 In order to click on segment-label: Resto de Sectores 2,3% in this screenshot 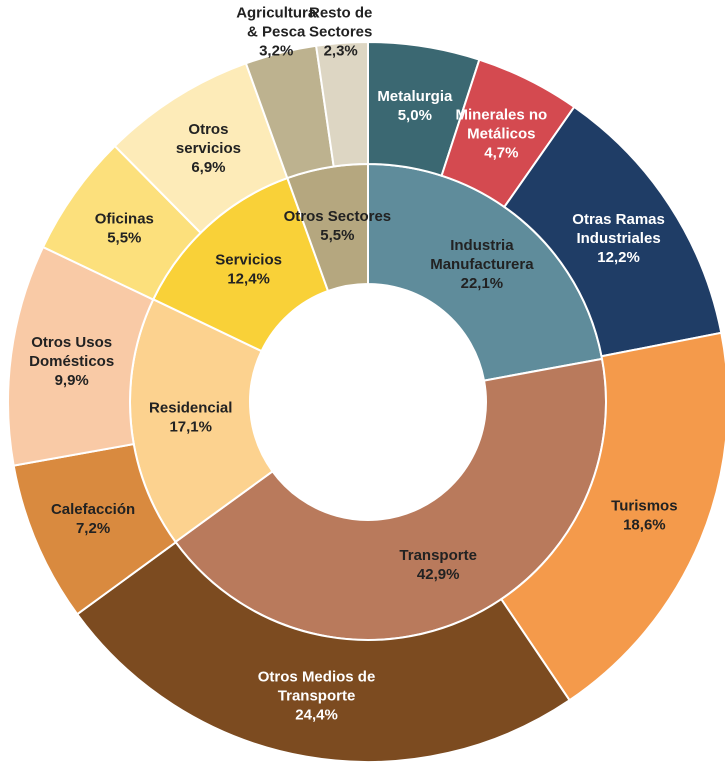, I will do `click(340, 31)`.